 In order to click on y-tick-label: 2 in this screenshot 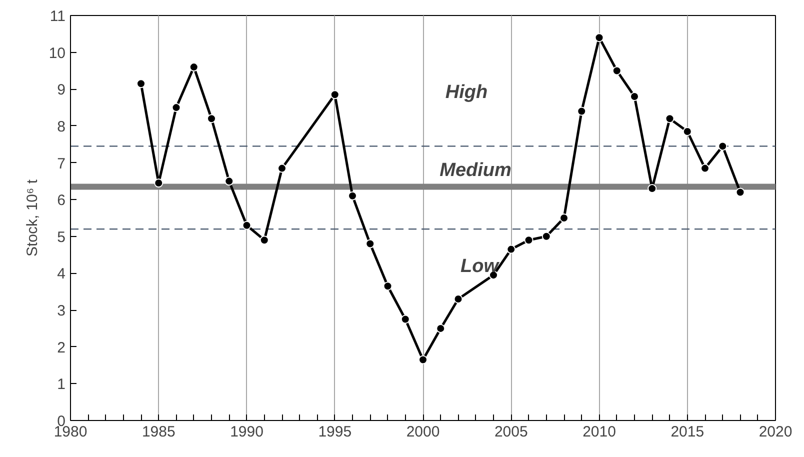, I will do `click(61, 347)`.